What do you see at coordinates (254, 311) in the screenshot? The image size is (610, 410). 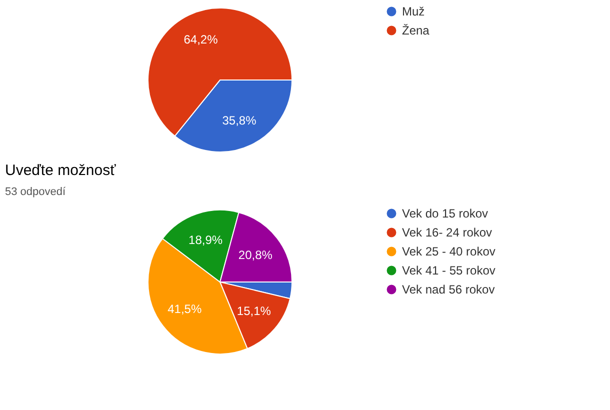 I see `data-label: 15,1%` at bounding box center [254, 311].